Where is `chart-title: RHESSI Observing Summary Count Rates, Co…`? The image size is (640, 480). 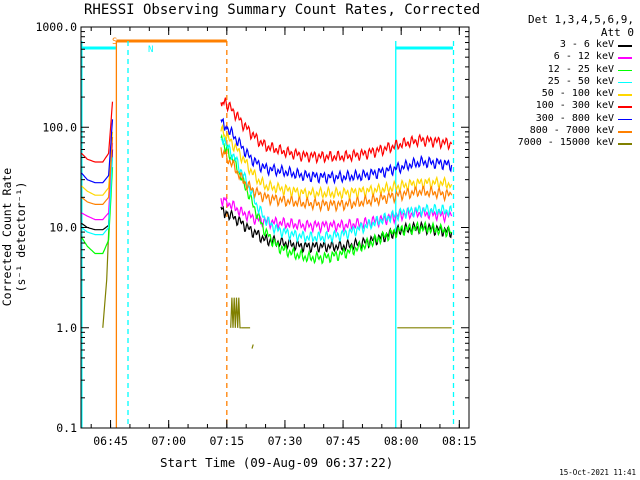
chart-title: RHESSI Observing Summary Count Rates, Co… is located at coordinates (282, 10).